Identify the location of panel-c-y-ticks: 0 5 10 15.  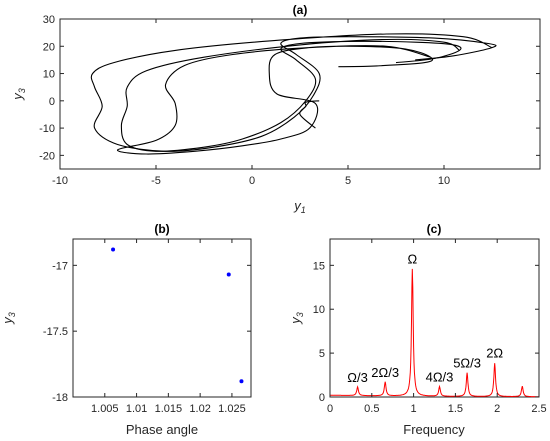
(426, 332).